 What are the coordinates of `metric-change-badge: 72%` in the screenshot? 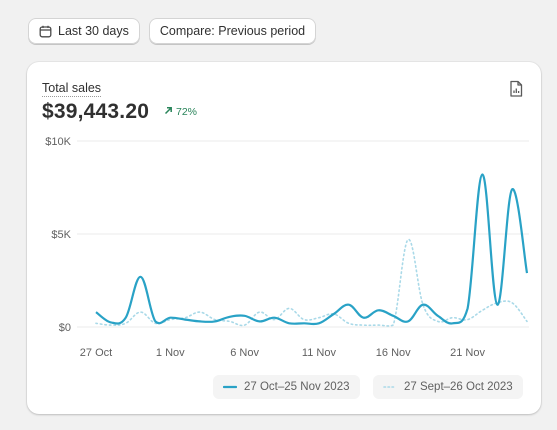 It's located at (180, 112).